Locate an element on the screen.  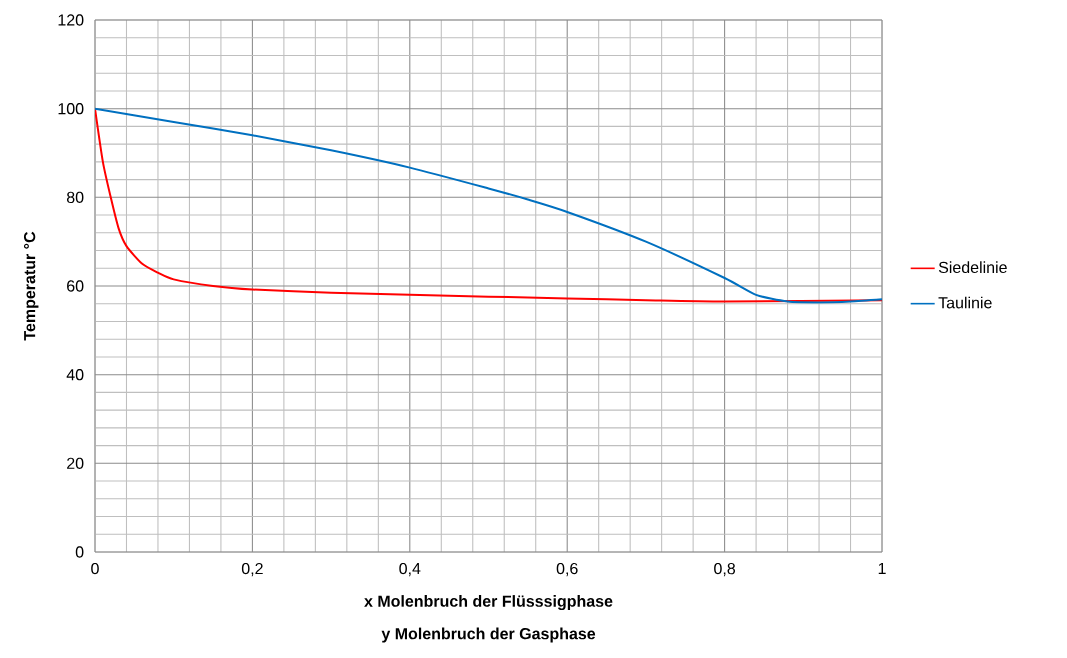
y-tick-label: 120 is located at coordinates (71, 20).